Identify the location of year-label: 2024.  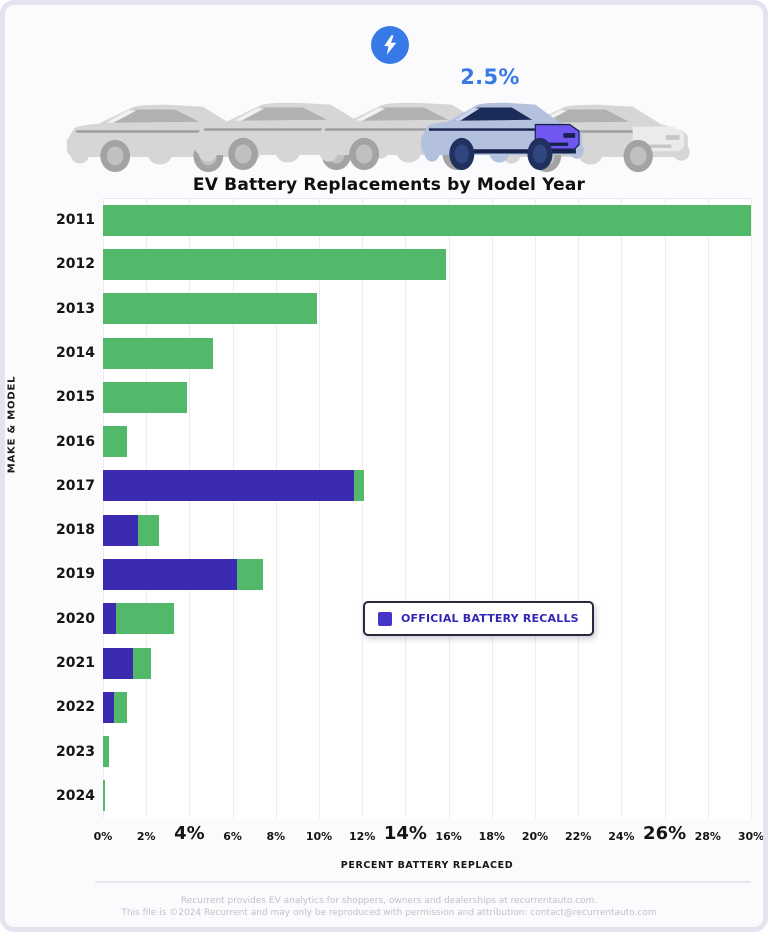
(75, 795).